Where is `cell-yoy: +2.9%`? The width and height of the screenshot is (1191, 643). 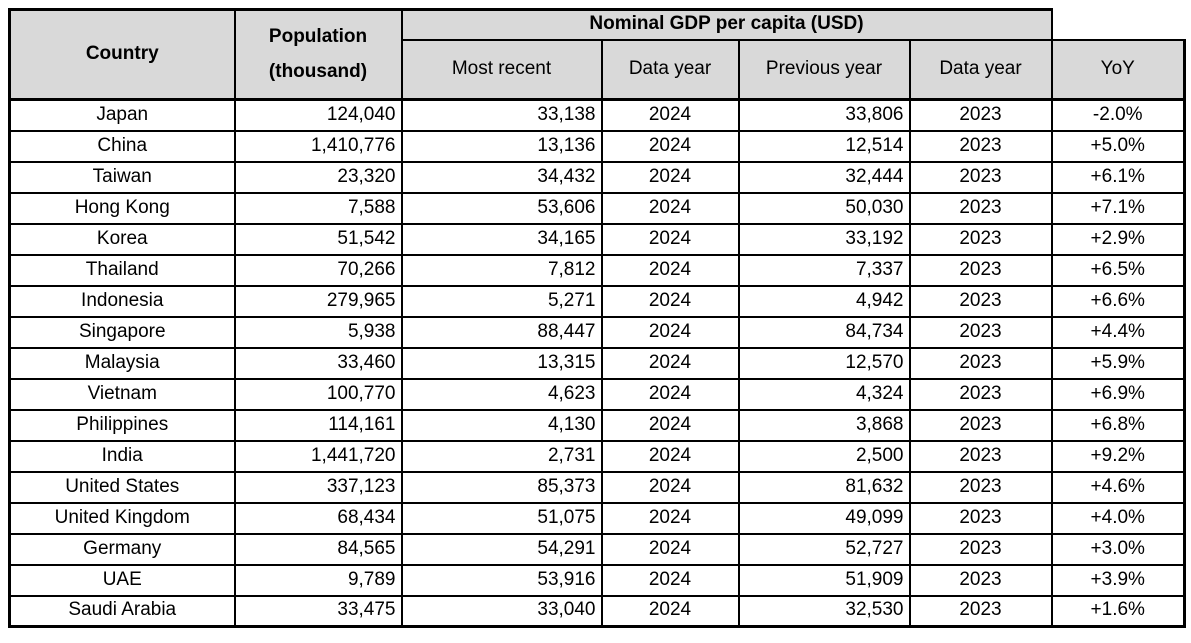
cell-yoy: +2.9% is located at coordinates (1118, 239).